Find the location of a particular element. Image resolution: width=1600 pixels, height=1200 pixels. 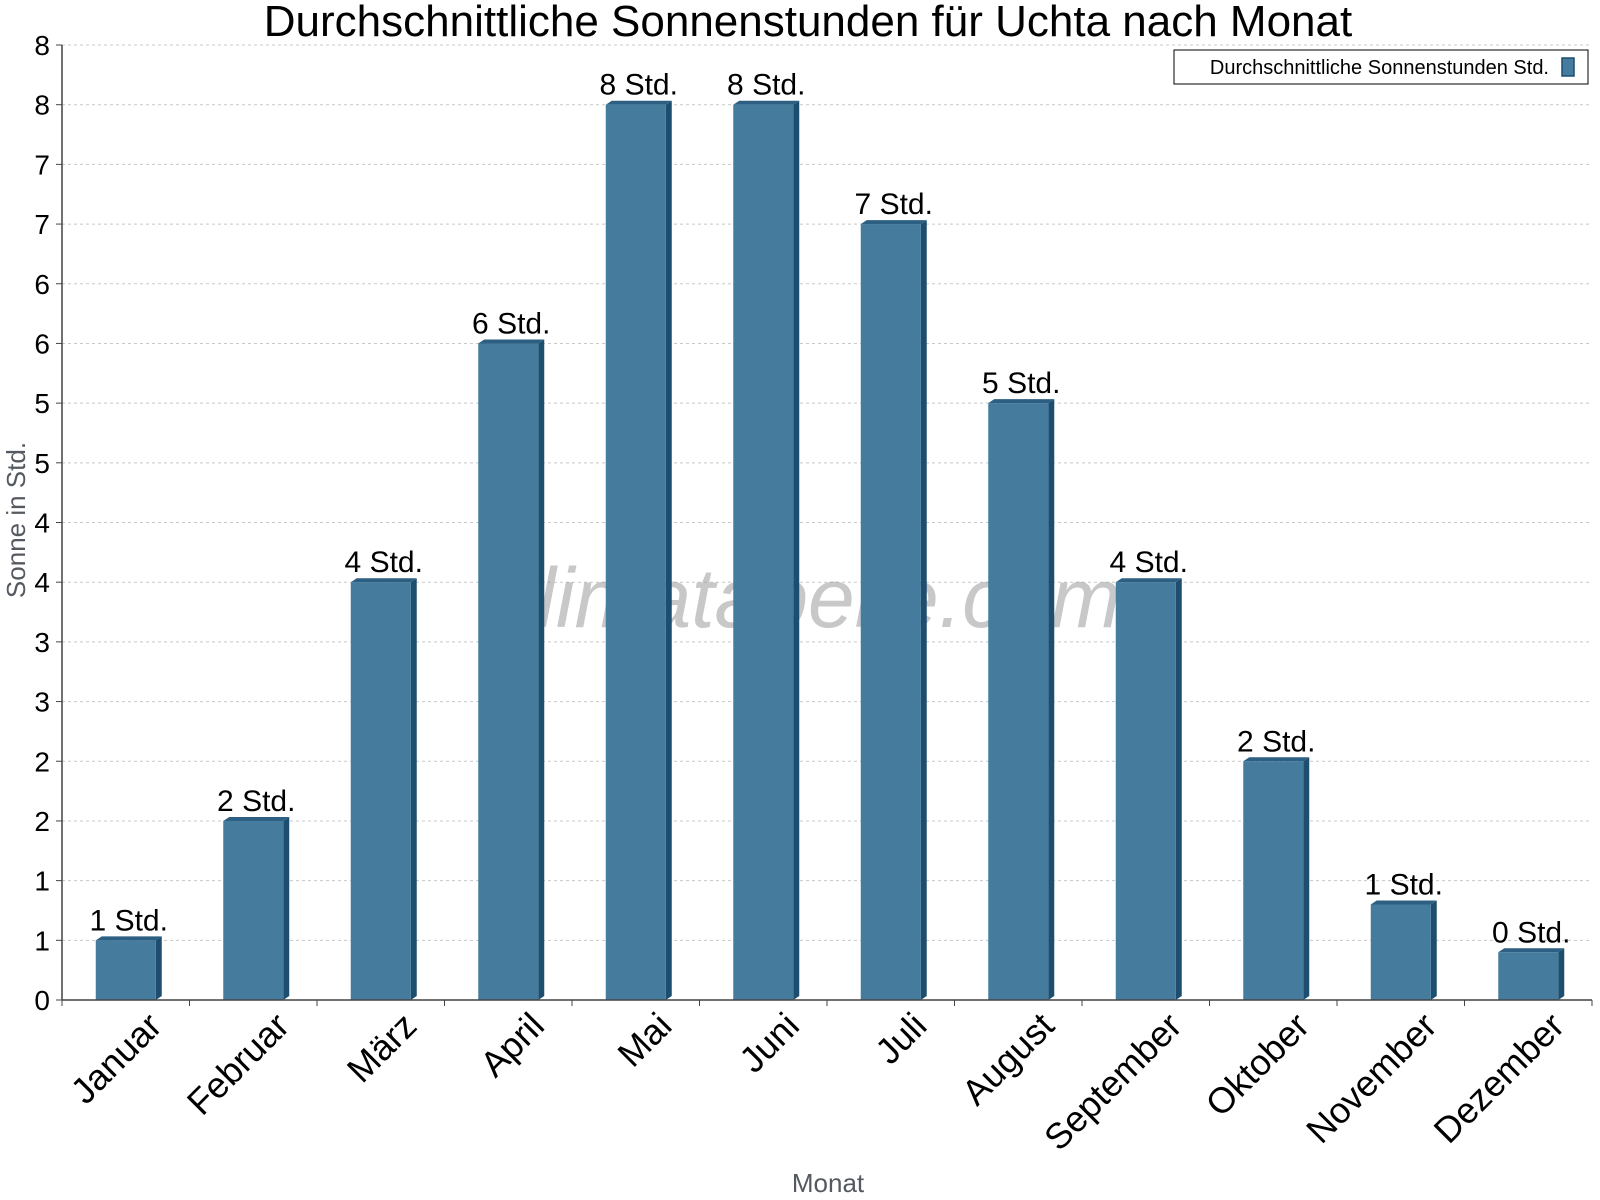

legend: Durchschnittliche Sonnenstunden Std. is located at coordinates (1381, 67).